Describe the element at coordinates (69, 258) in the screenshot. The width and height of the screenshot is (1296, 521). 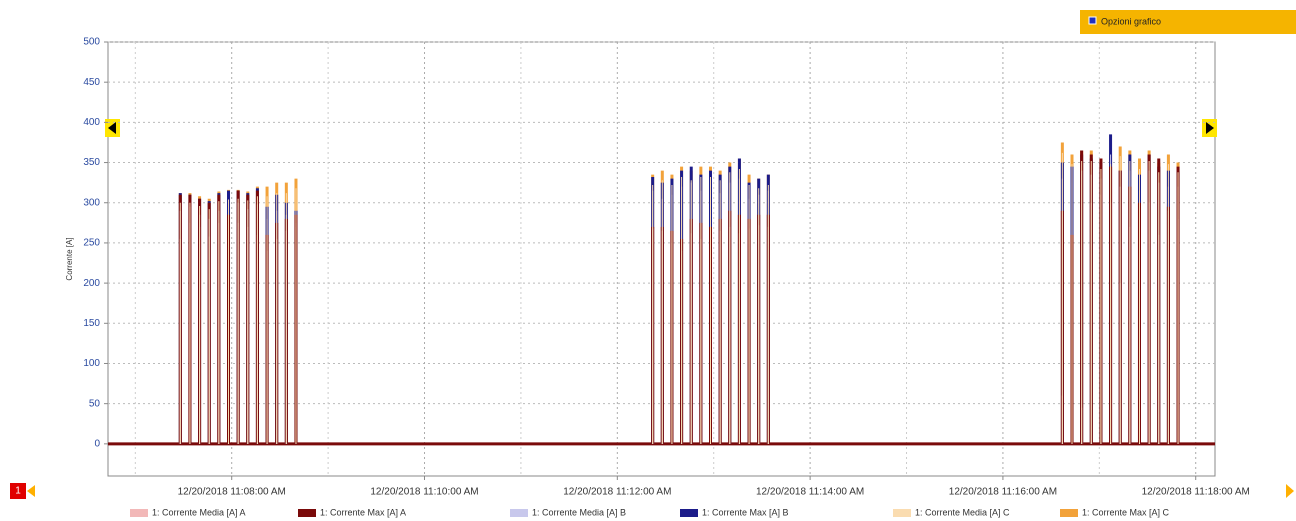
I see `y-axis-label: Corrente [A]` at that location.